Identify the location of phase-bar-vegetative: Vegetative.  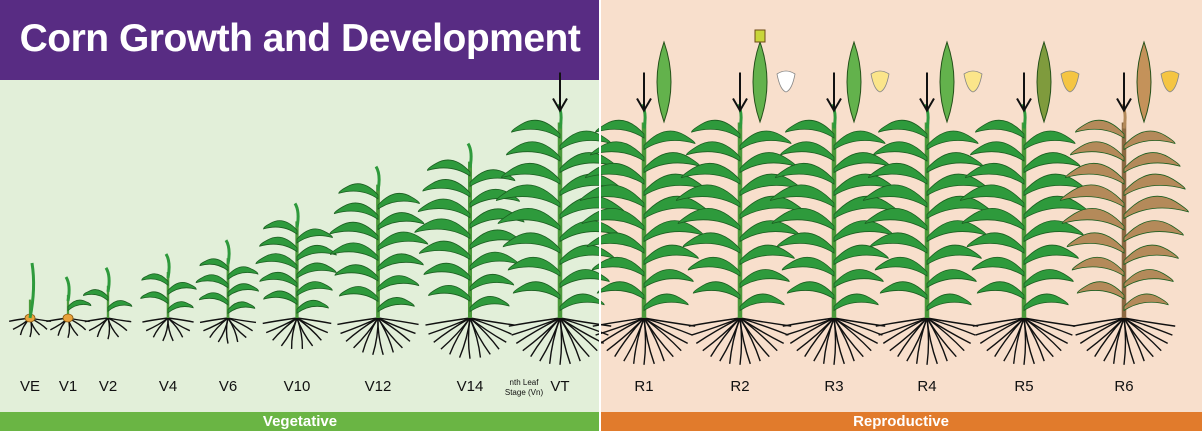
(300, 421).